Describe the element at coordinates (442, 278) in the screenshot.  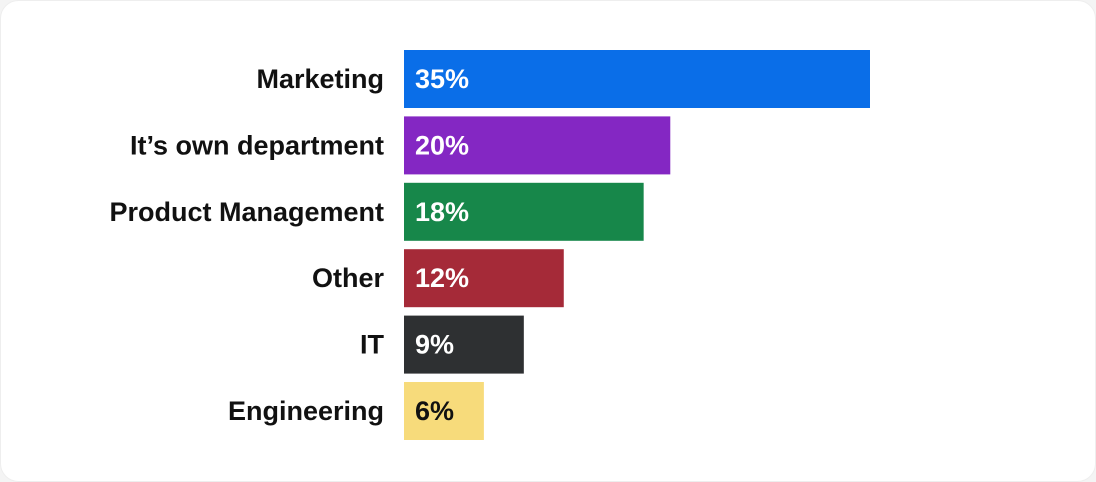
I see `value-label: 12%` at that location.